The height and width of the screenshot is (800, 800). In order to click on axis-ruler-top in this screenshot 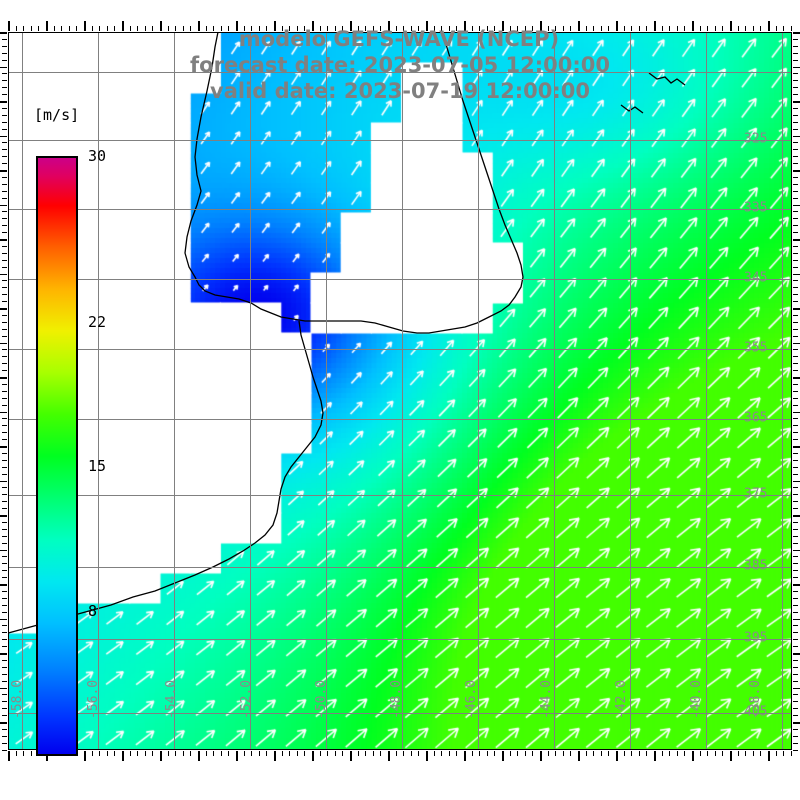, I will do `click(400, 26)`.